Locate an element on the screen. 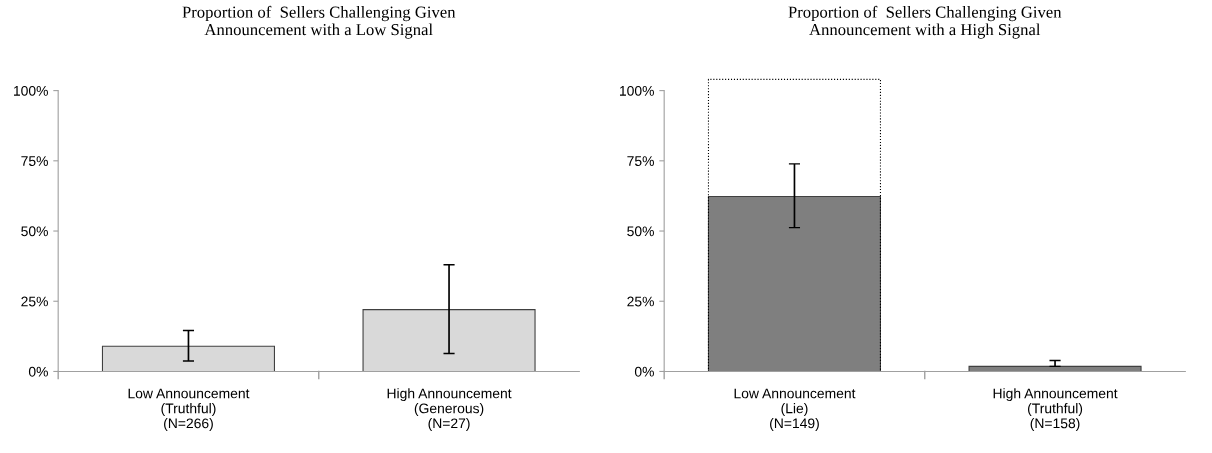  chart-title: Proportion of Sellers Challenging Given Announcement with a High Signal is located at coordinates (925, 22).